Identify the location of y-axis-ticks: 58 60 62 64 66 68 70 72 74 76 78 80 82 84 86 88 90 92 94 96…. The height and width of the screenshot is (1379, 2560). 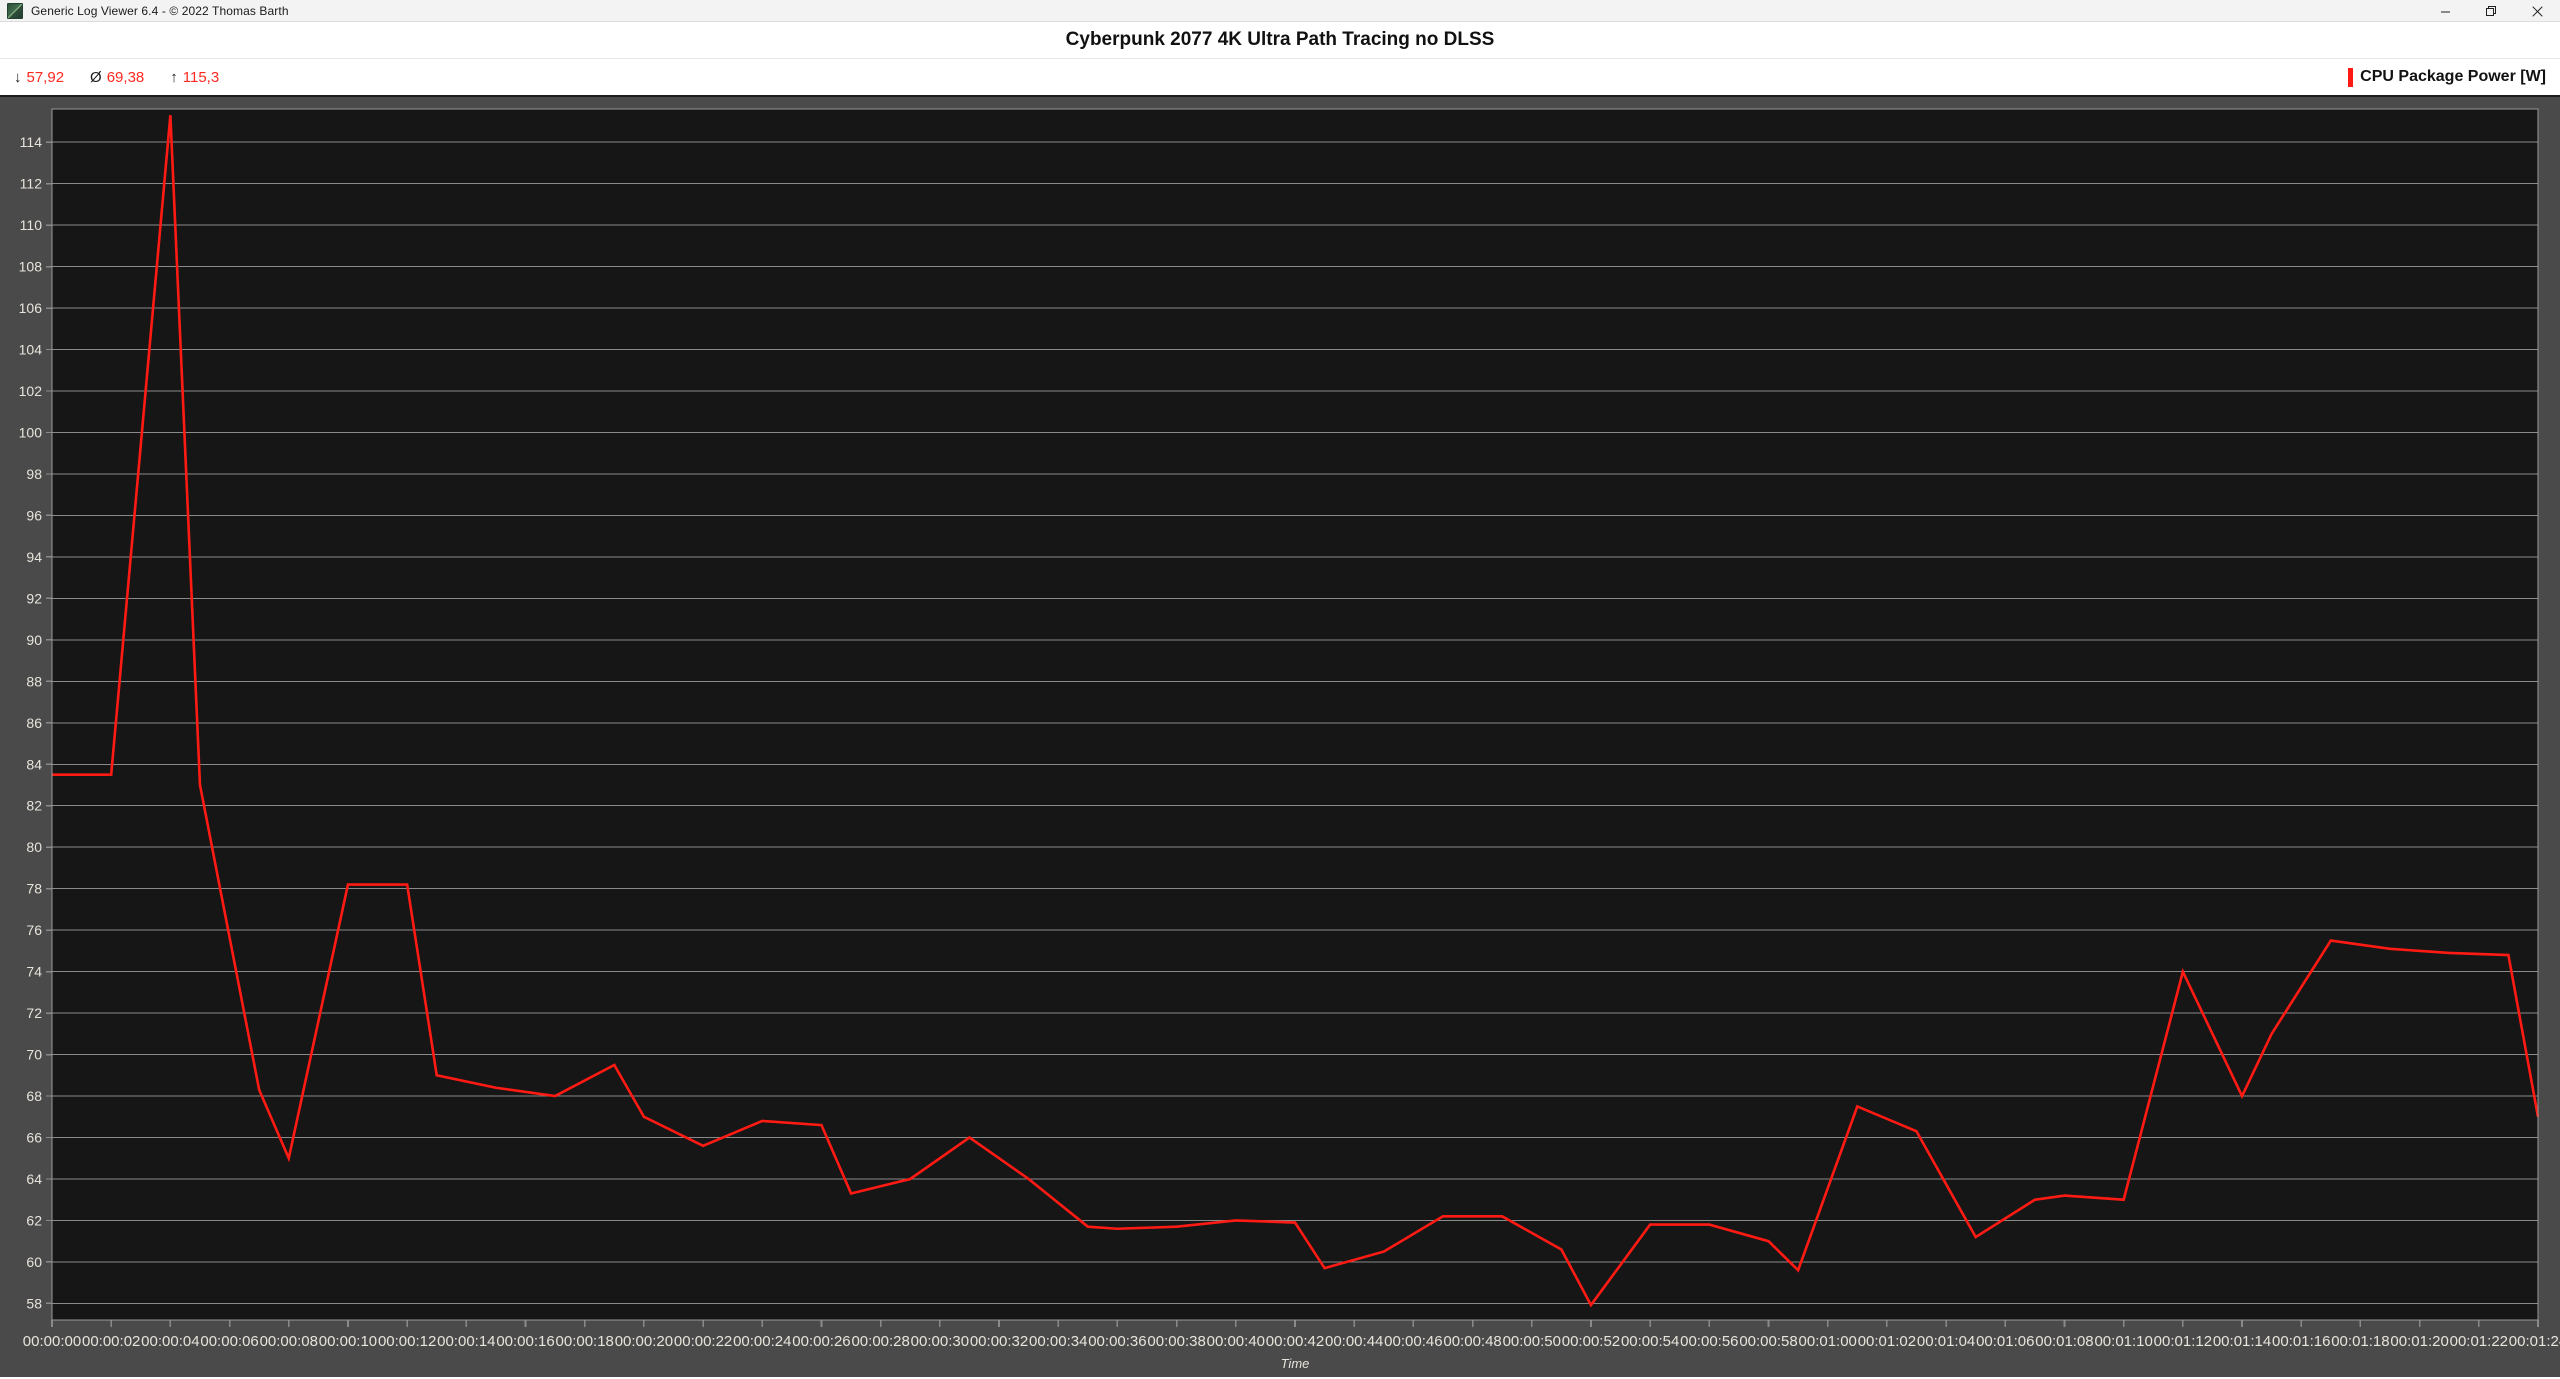
(35, 722).